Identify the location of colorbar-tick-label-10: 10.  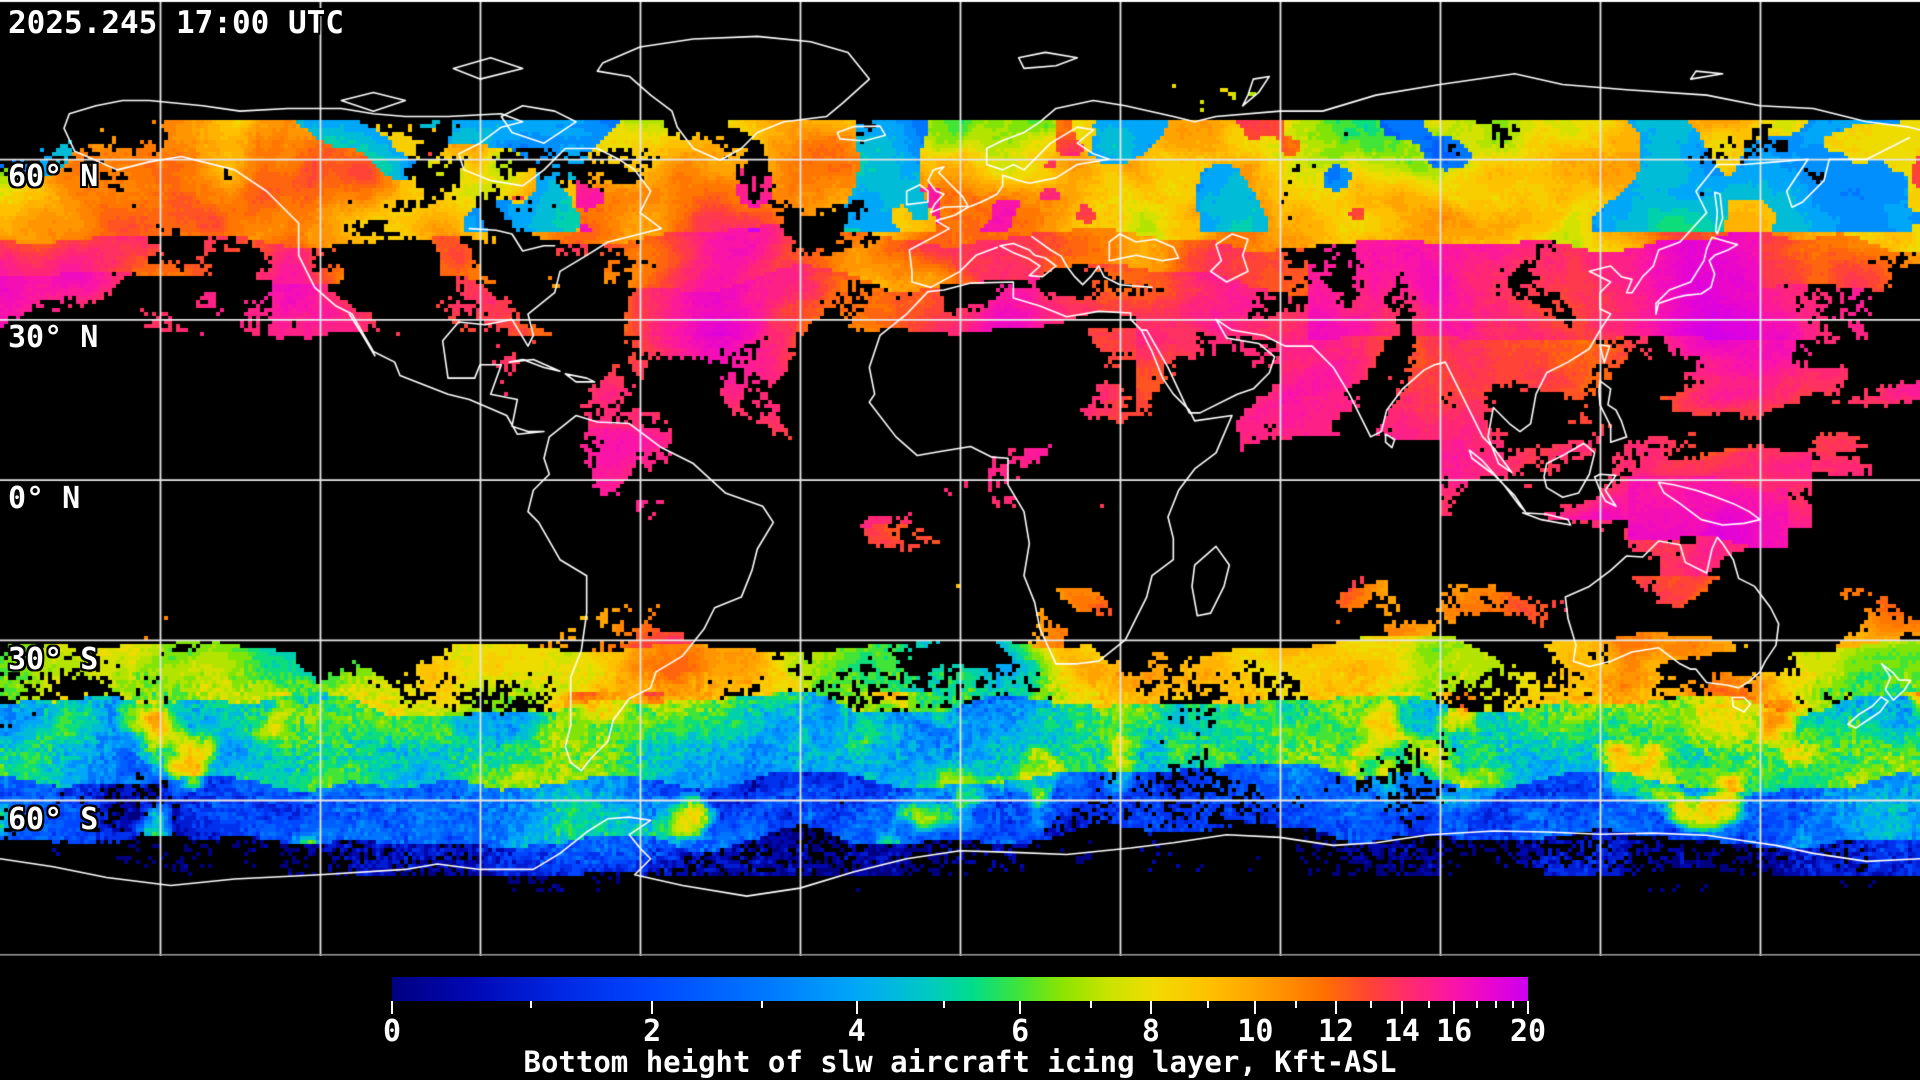
(1255, 1031).